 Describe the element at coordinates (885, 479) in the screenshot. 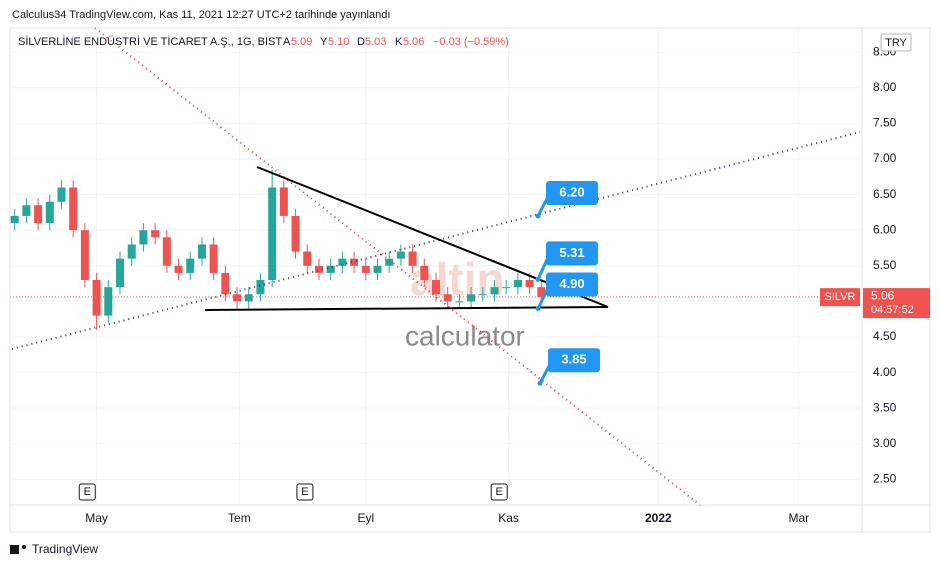

I see `y-tick-label: 2.50` at that location.